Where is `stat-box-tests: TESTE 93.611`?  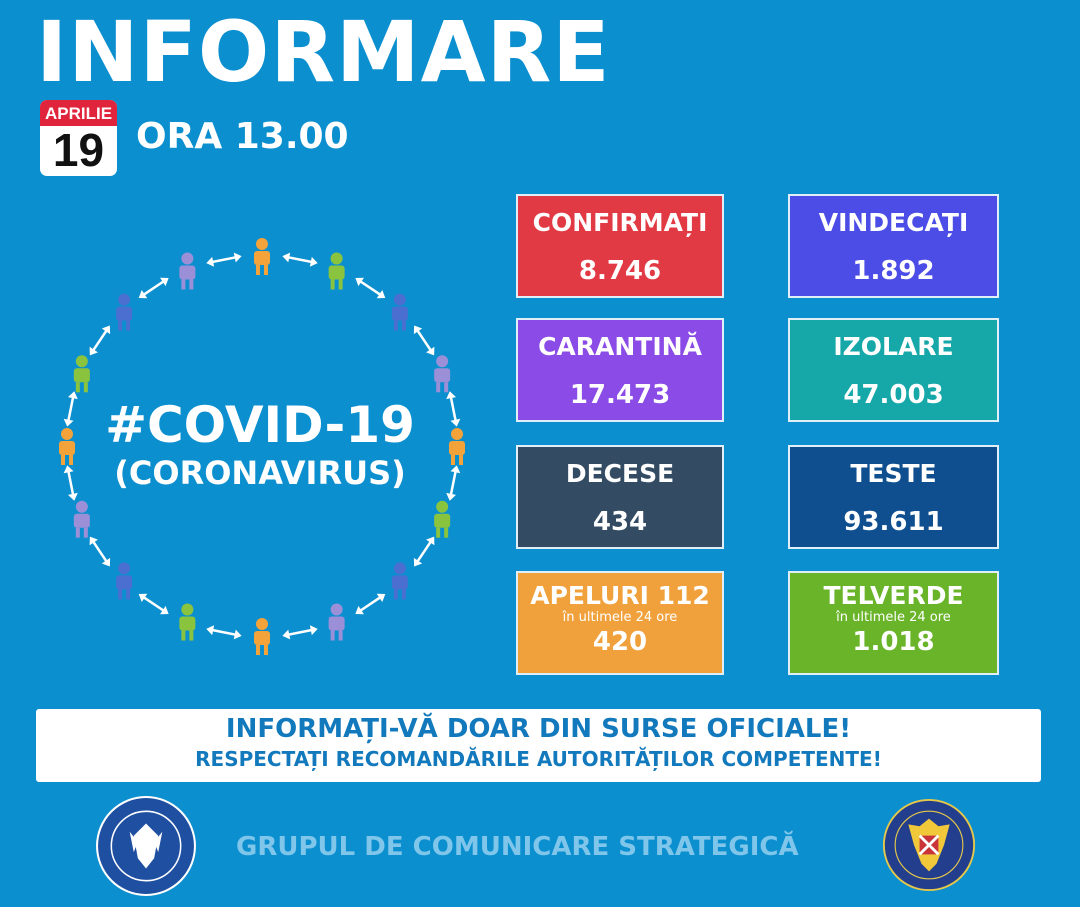
stat-box-tests: TESTE 93.611 is located at coordinates (893, 497).